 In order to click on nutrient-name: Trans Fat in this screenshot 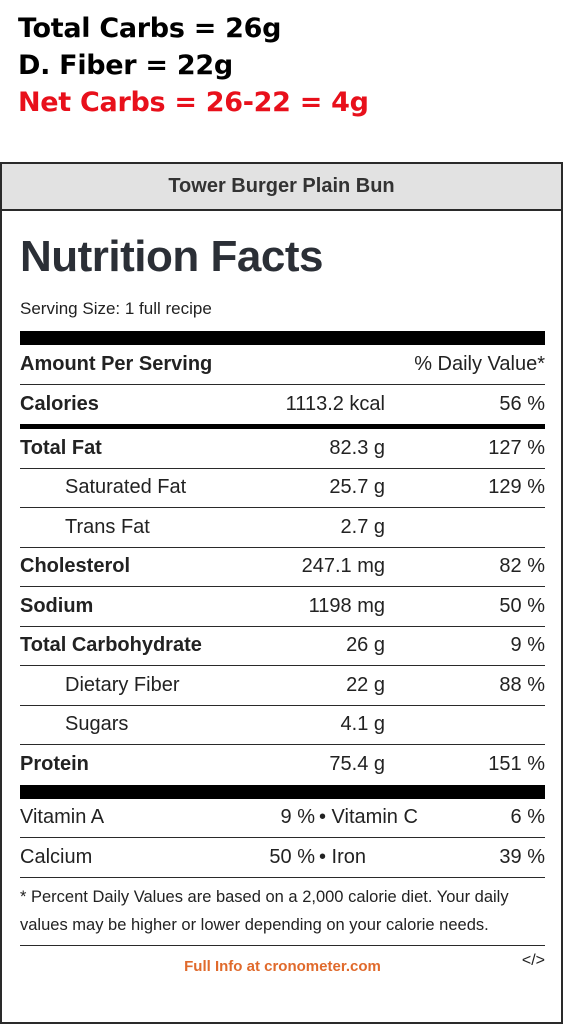, I will do `click(107, 526)`.